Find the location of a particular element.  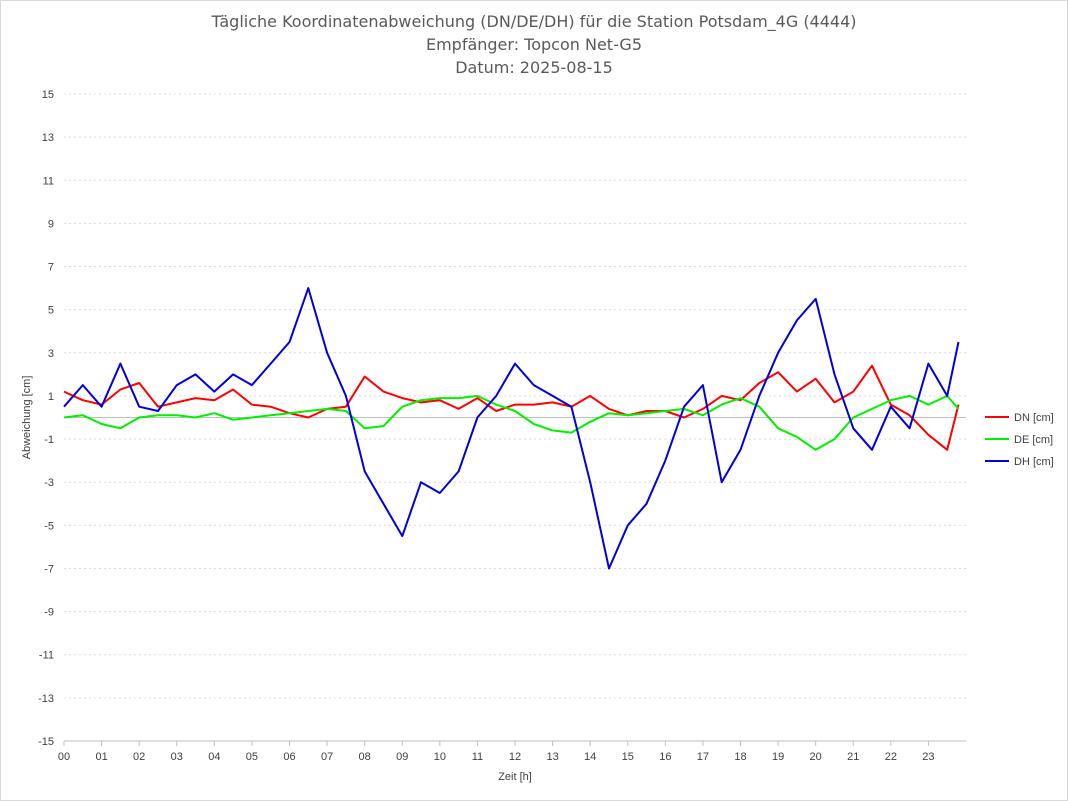

x-tick-label: 09 is located at coordinates (402, 757).